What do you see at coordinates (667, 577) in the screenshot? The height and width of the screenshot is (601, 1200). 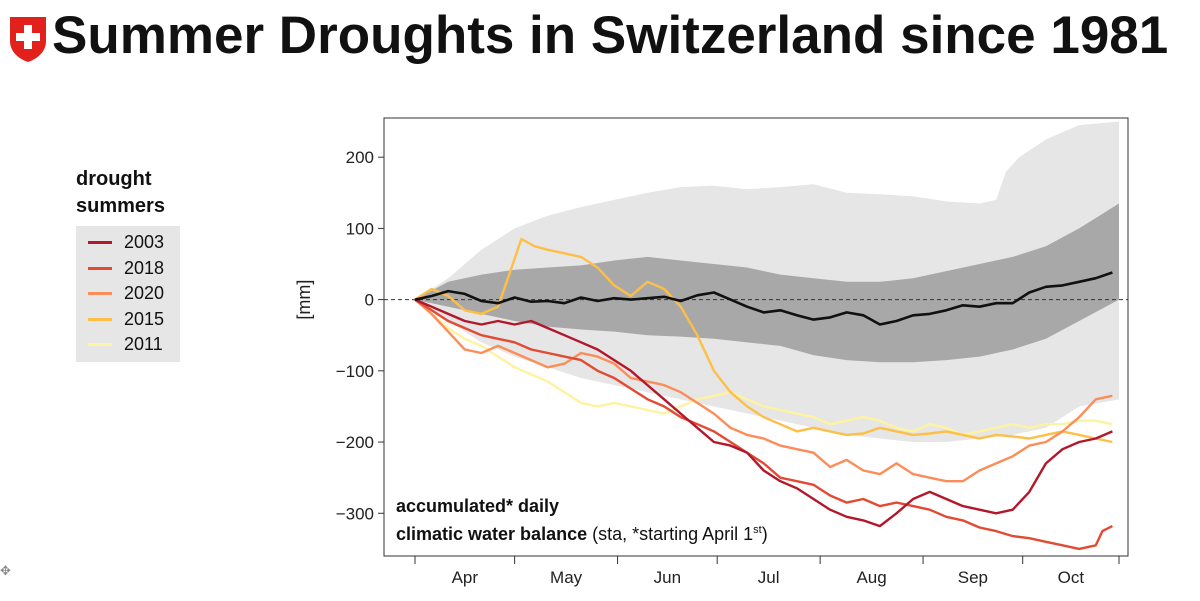 I see `x-tick-label-jun: Jun` at bounding box center [667, 577].